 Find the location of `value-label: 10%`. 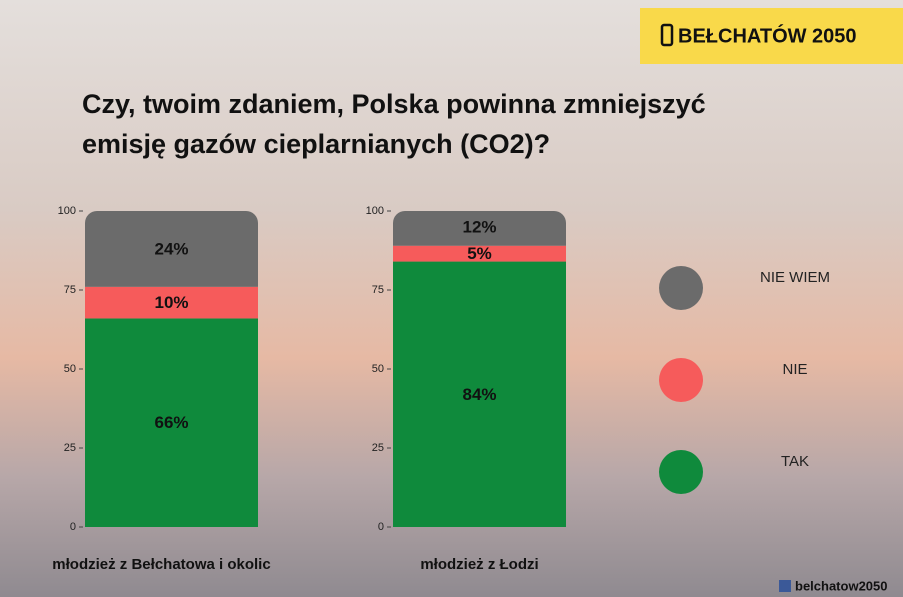

value-label: 10% is located at coordinates (171, 302).